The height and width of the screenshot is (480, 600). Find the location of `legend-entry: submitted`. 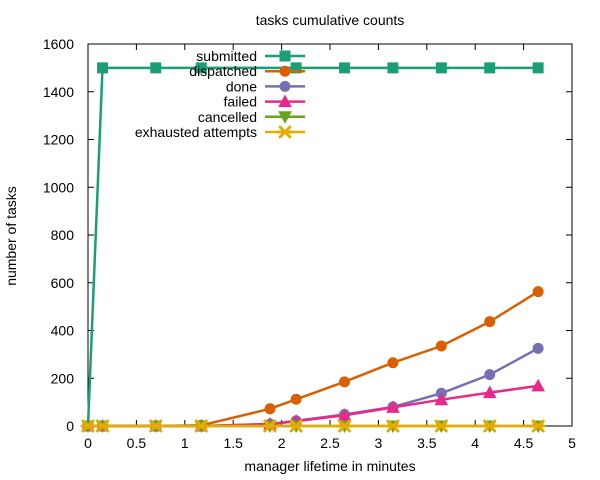

legend-entry: submitted is located at coordinates (250, 56).